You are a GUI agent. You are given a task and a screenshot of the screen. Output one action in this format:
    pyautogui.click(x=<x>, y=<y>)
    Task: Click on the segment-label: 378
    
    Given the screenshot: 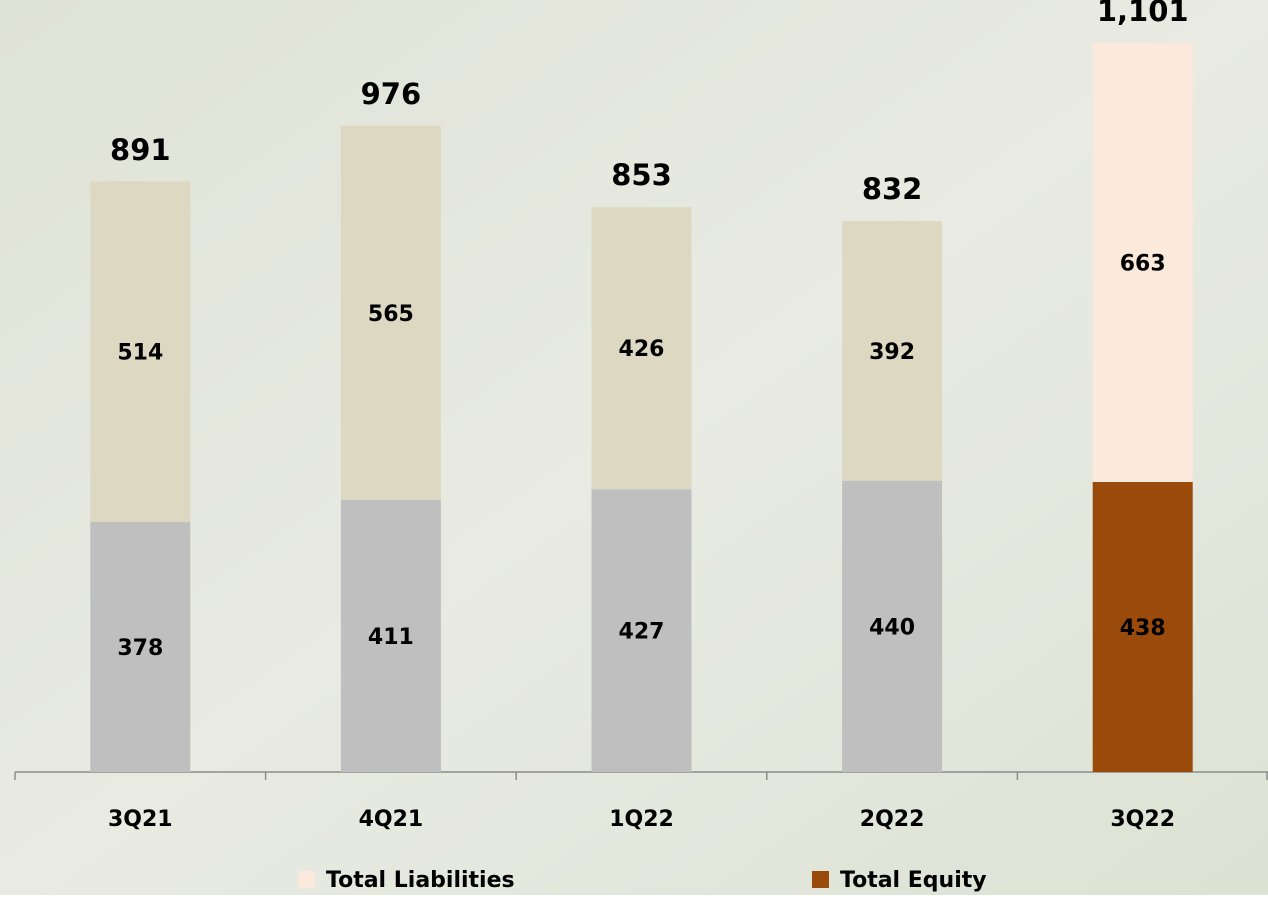 What is the action you would take?
    pyautogui.click(x=140, y=648)
    